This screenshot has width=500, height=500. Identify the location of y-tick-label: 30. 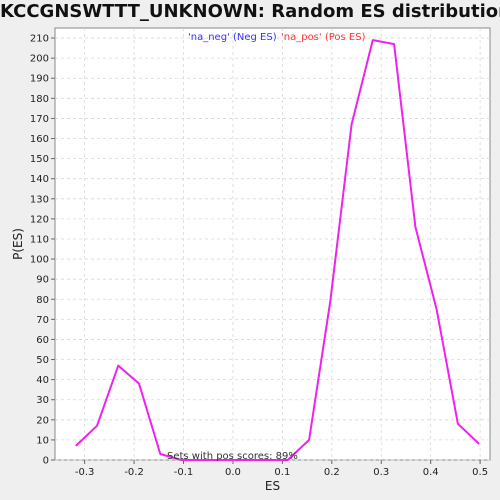
(42, 400).